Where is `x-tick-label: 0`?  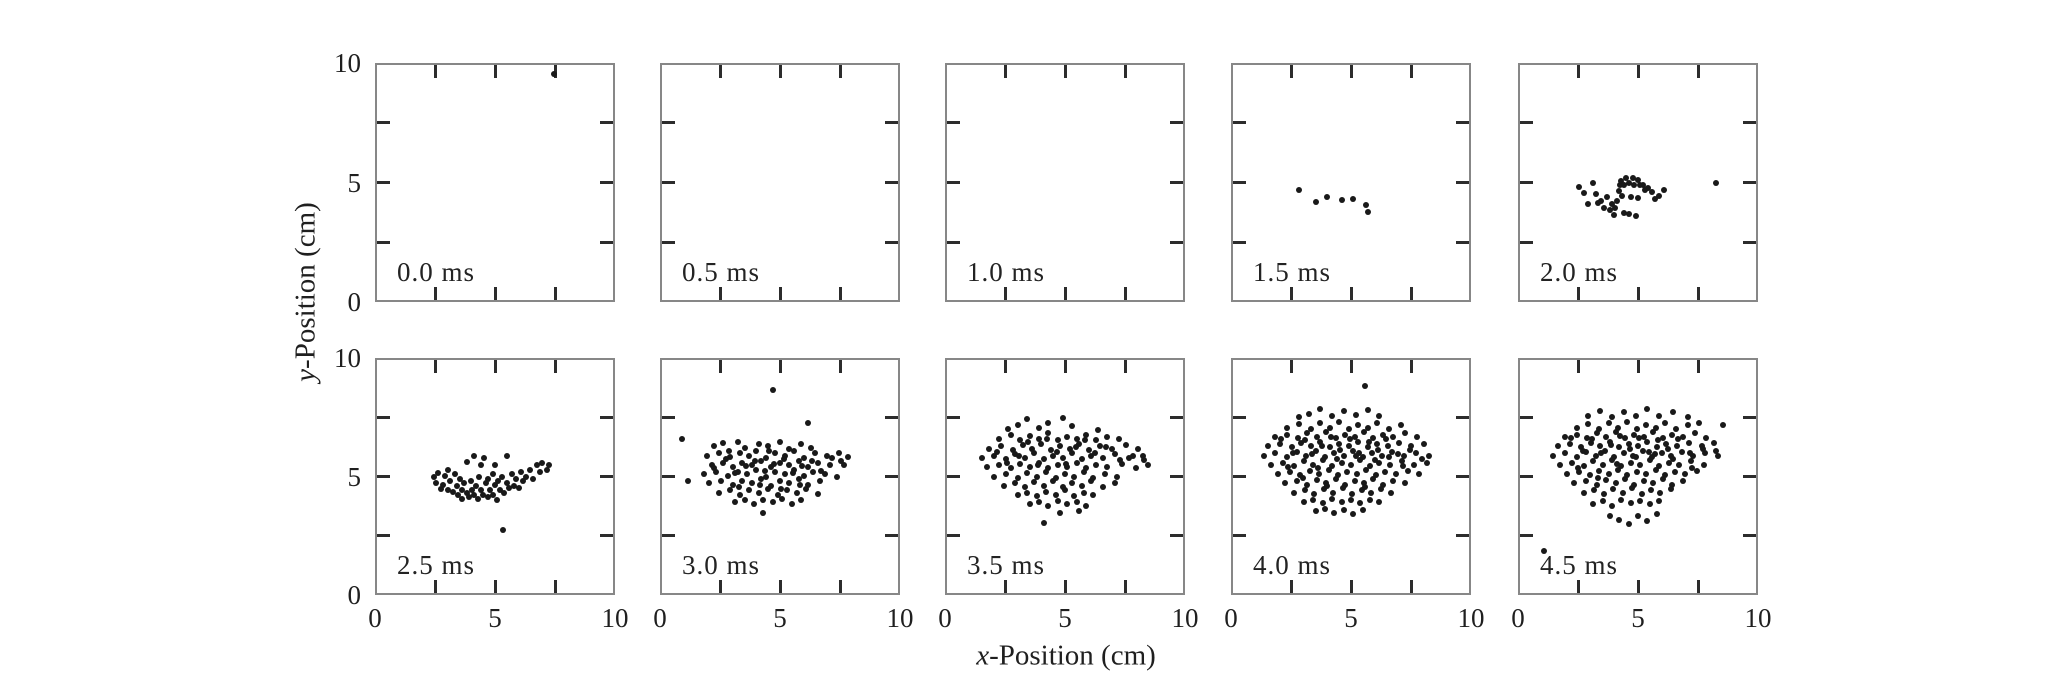
x-tick-label: 0 is located at coordinates (1231, 618).